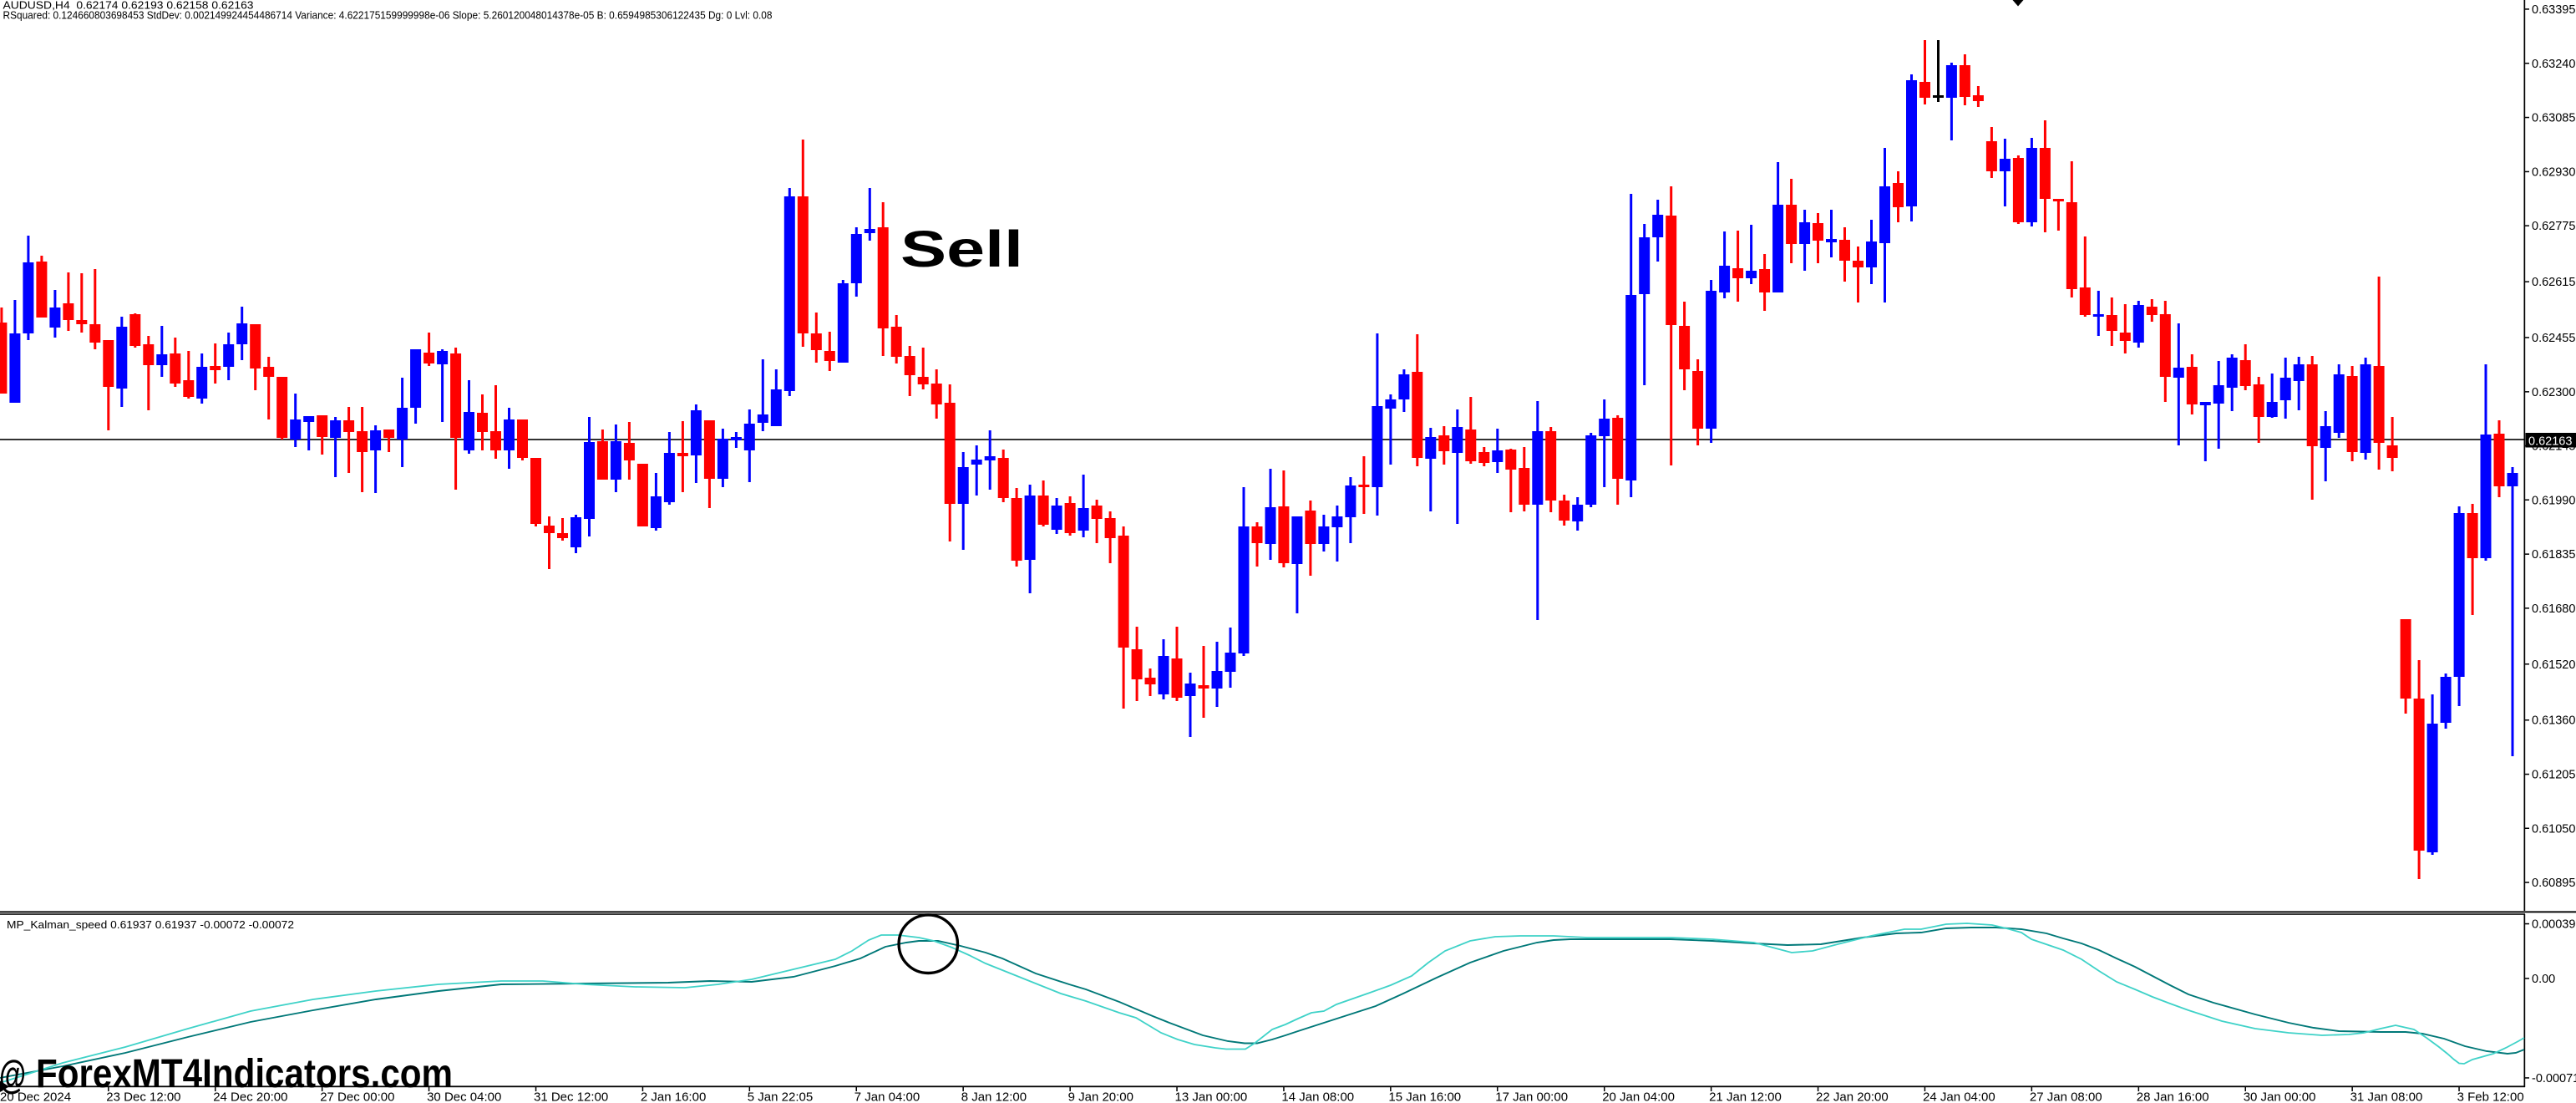  What do you see at coordinates (2550, 442) in the screenshot?
I see `svg-text: 0.62163` at bounding box center [2550, 442].